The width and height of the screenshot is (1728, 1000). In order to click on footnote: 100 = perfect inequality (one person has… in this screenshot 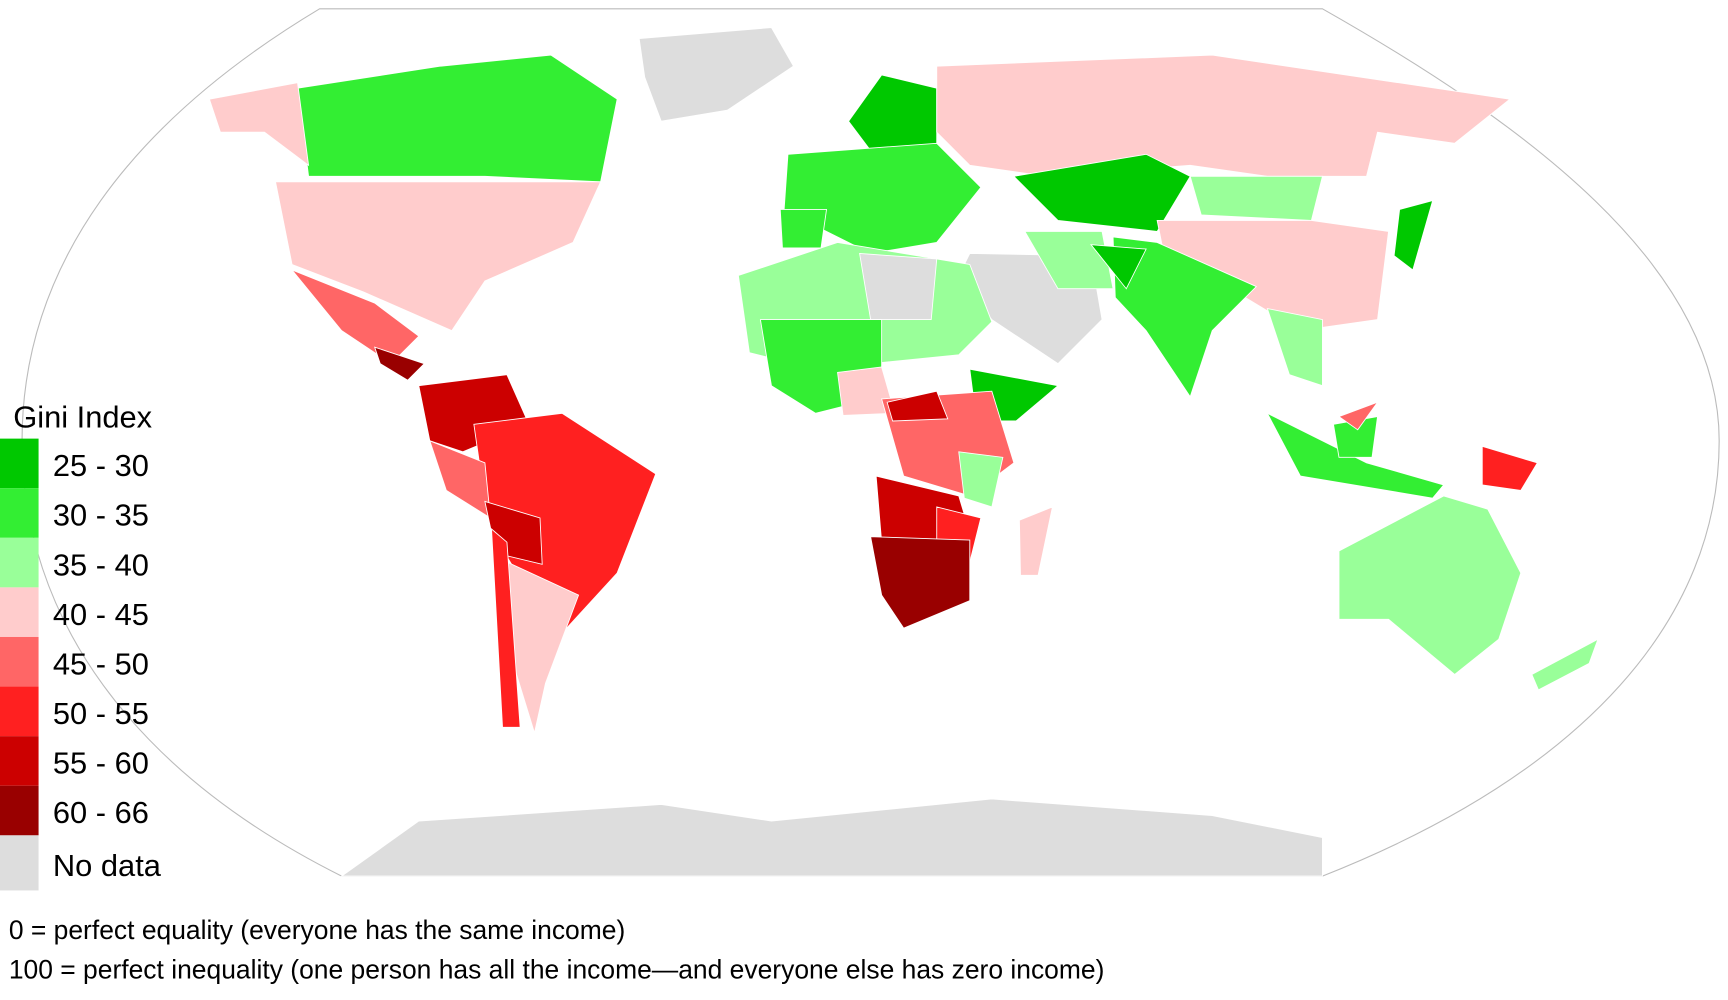, I will do `click(557, 970)`.